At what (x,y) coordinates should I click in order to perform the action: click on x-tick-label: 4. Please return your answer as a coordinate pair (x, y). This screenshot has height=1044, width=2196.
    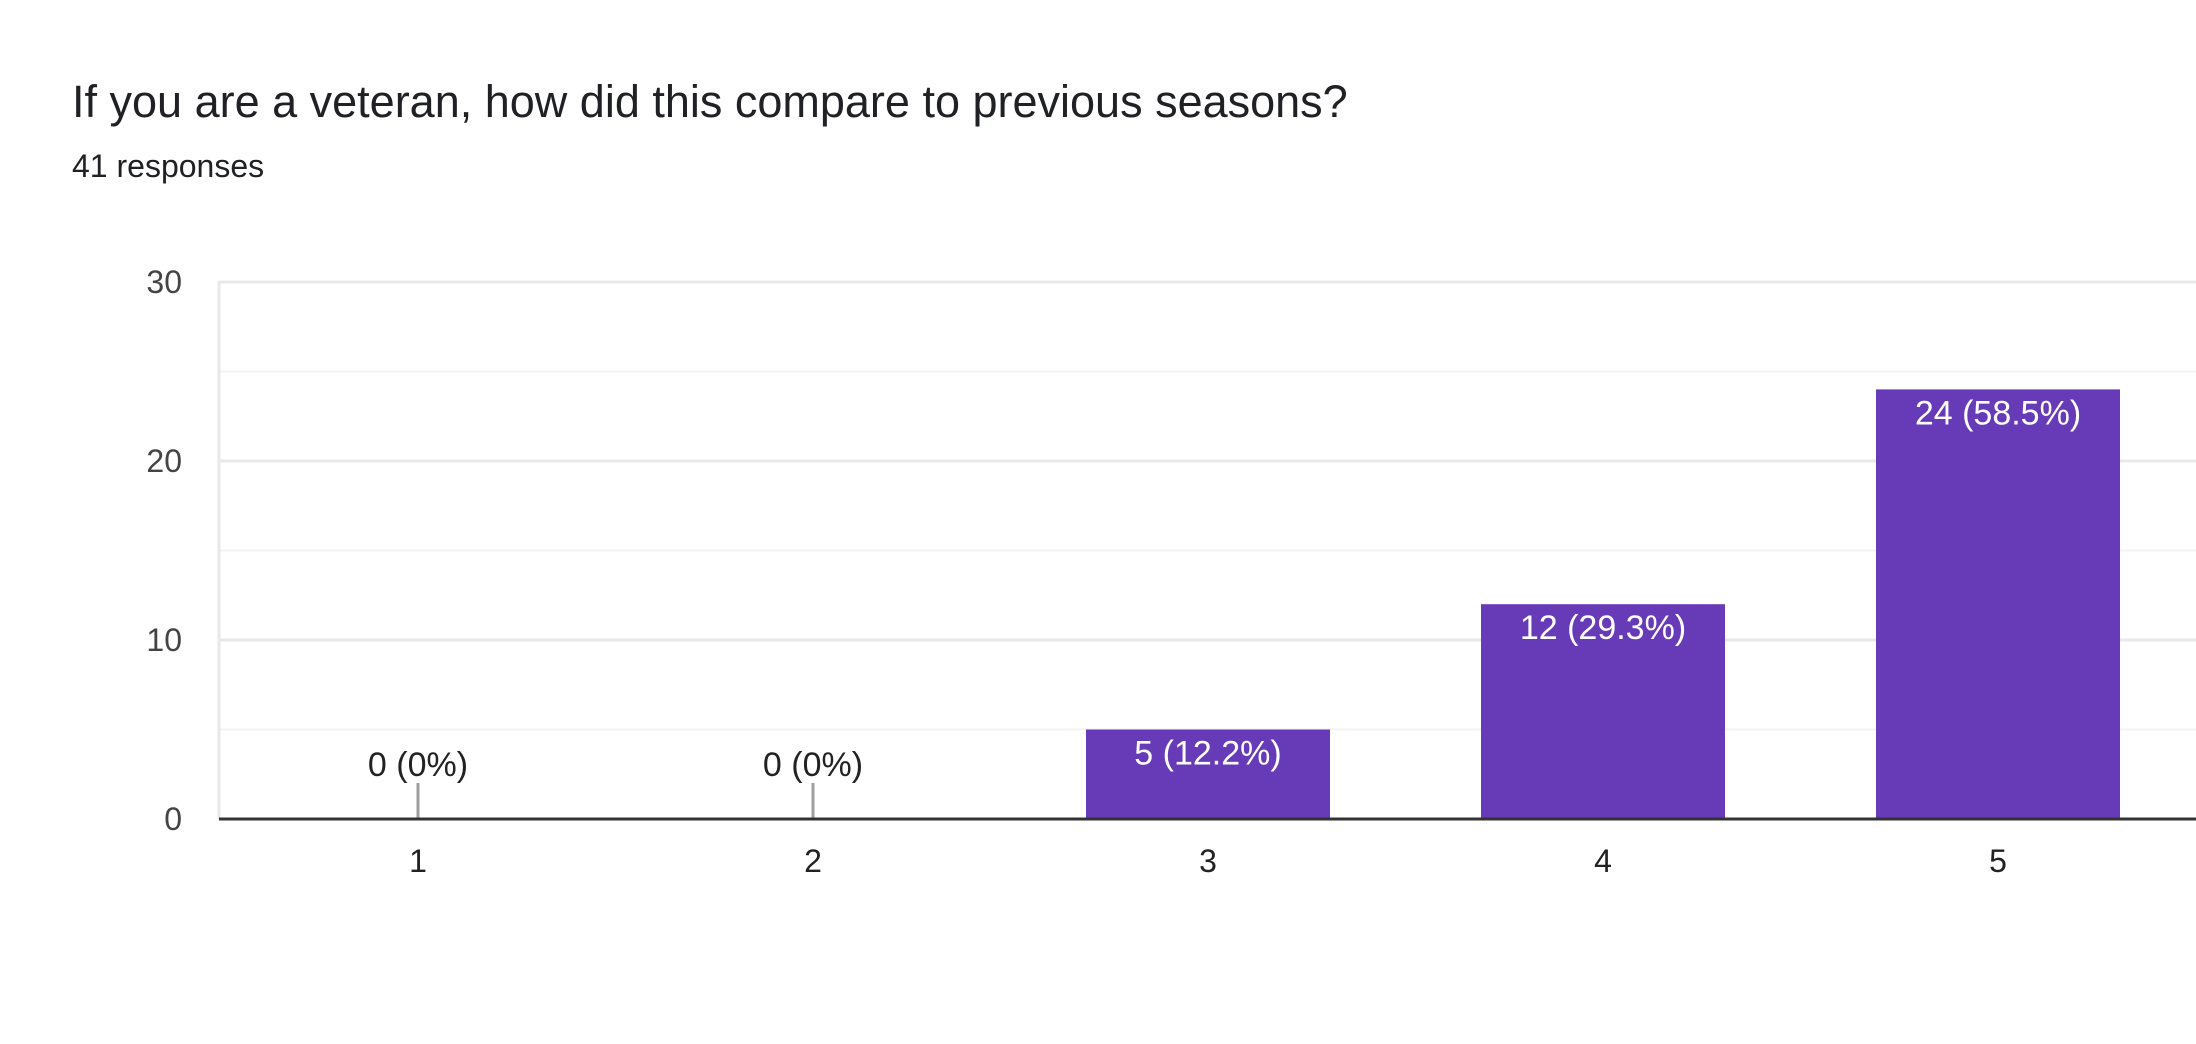
    Looking at the image, I should click on (1603, 861).